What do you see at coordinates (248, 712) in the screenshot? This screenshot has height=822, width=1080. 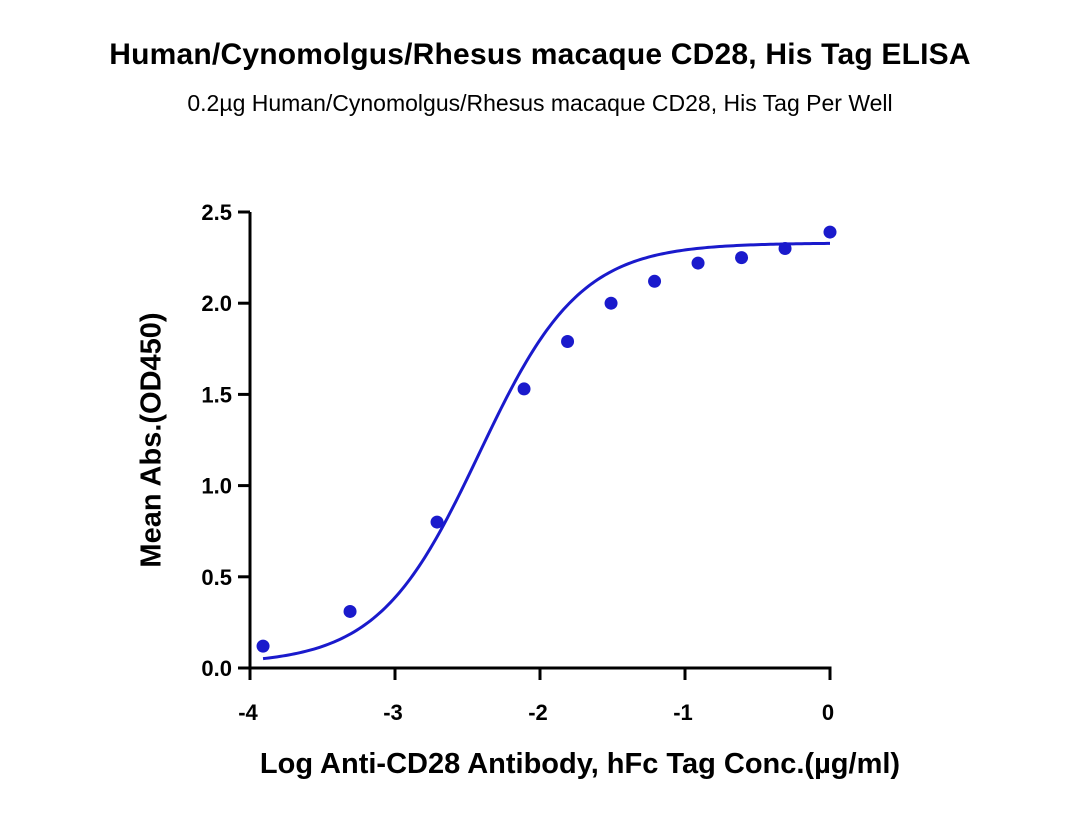 I see `x-tick-label: -4` at bounding box center [248, 712].